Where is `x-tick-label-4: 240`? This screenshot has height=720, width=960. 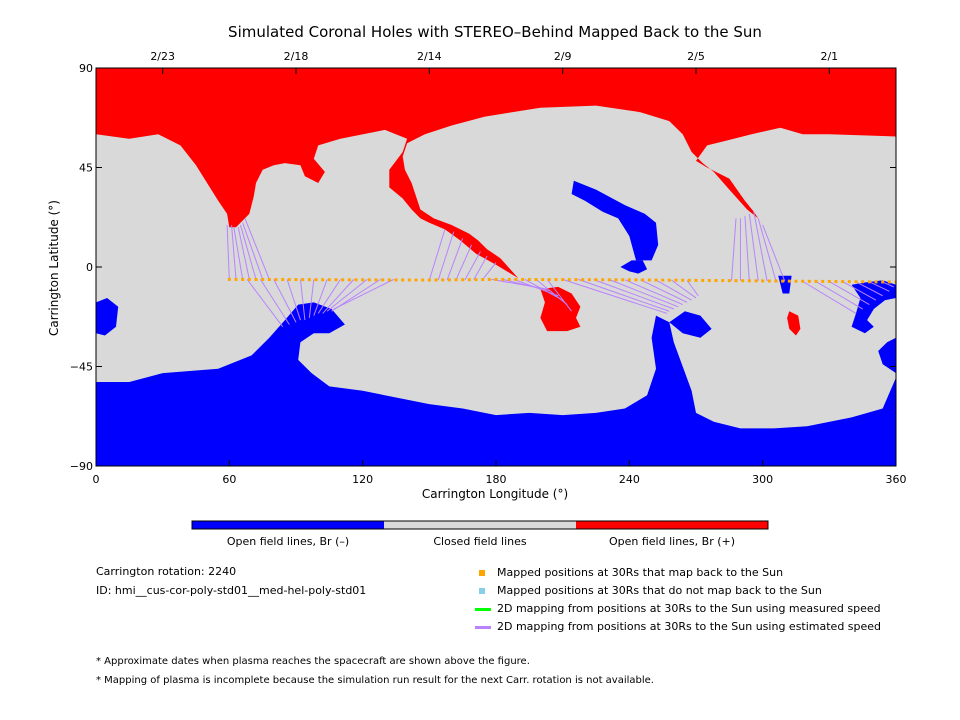
x-tick-label-4: 240 is located at coordinates (629, 479).